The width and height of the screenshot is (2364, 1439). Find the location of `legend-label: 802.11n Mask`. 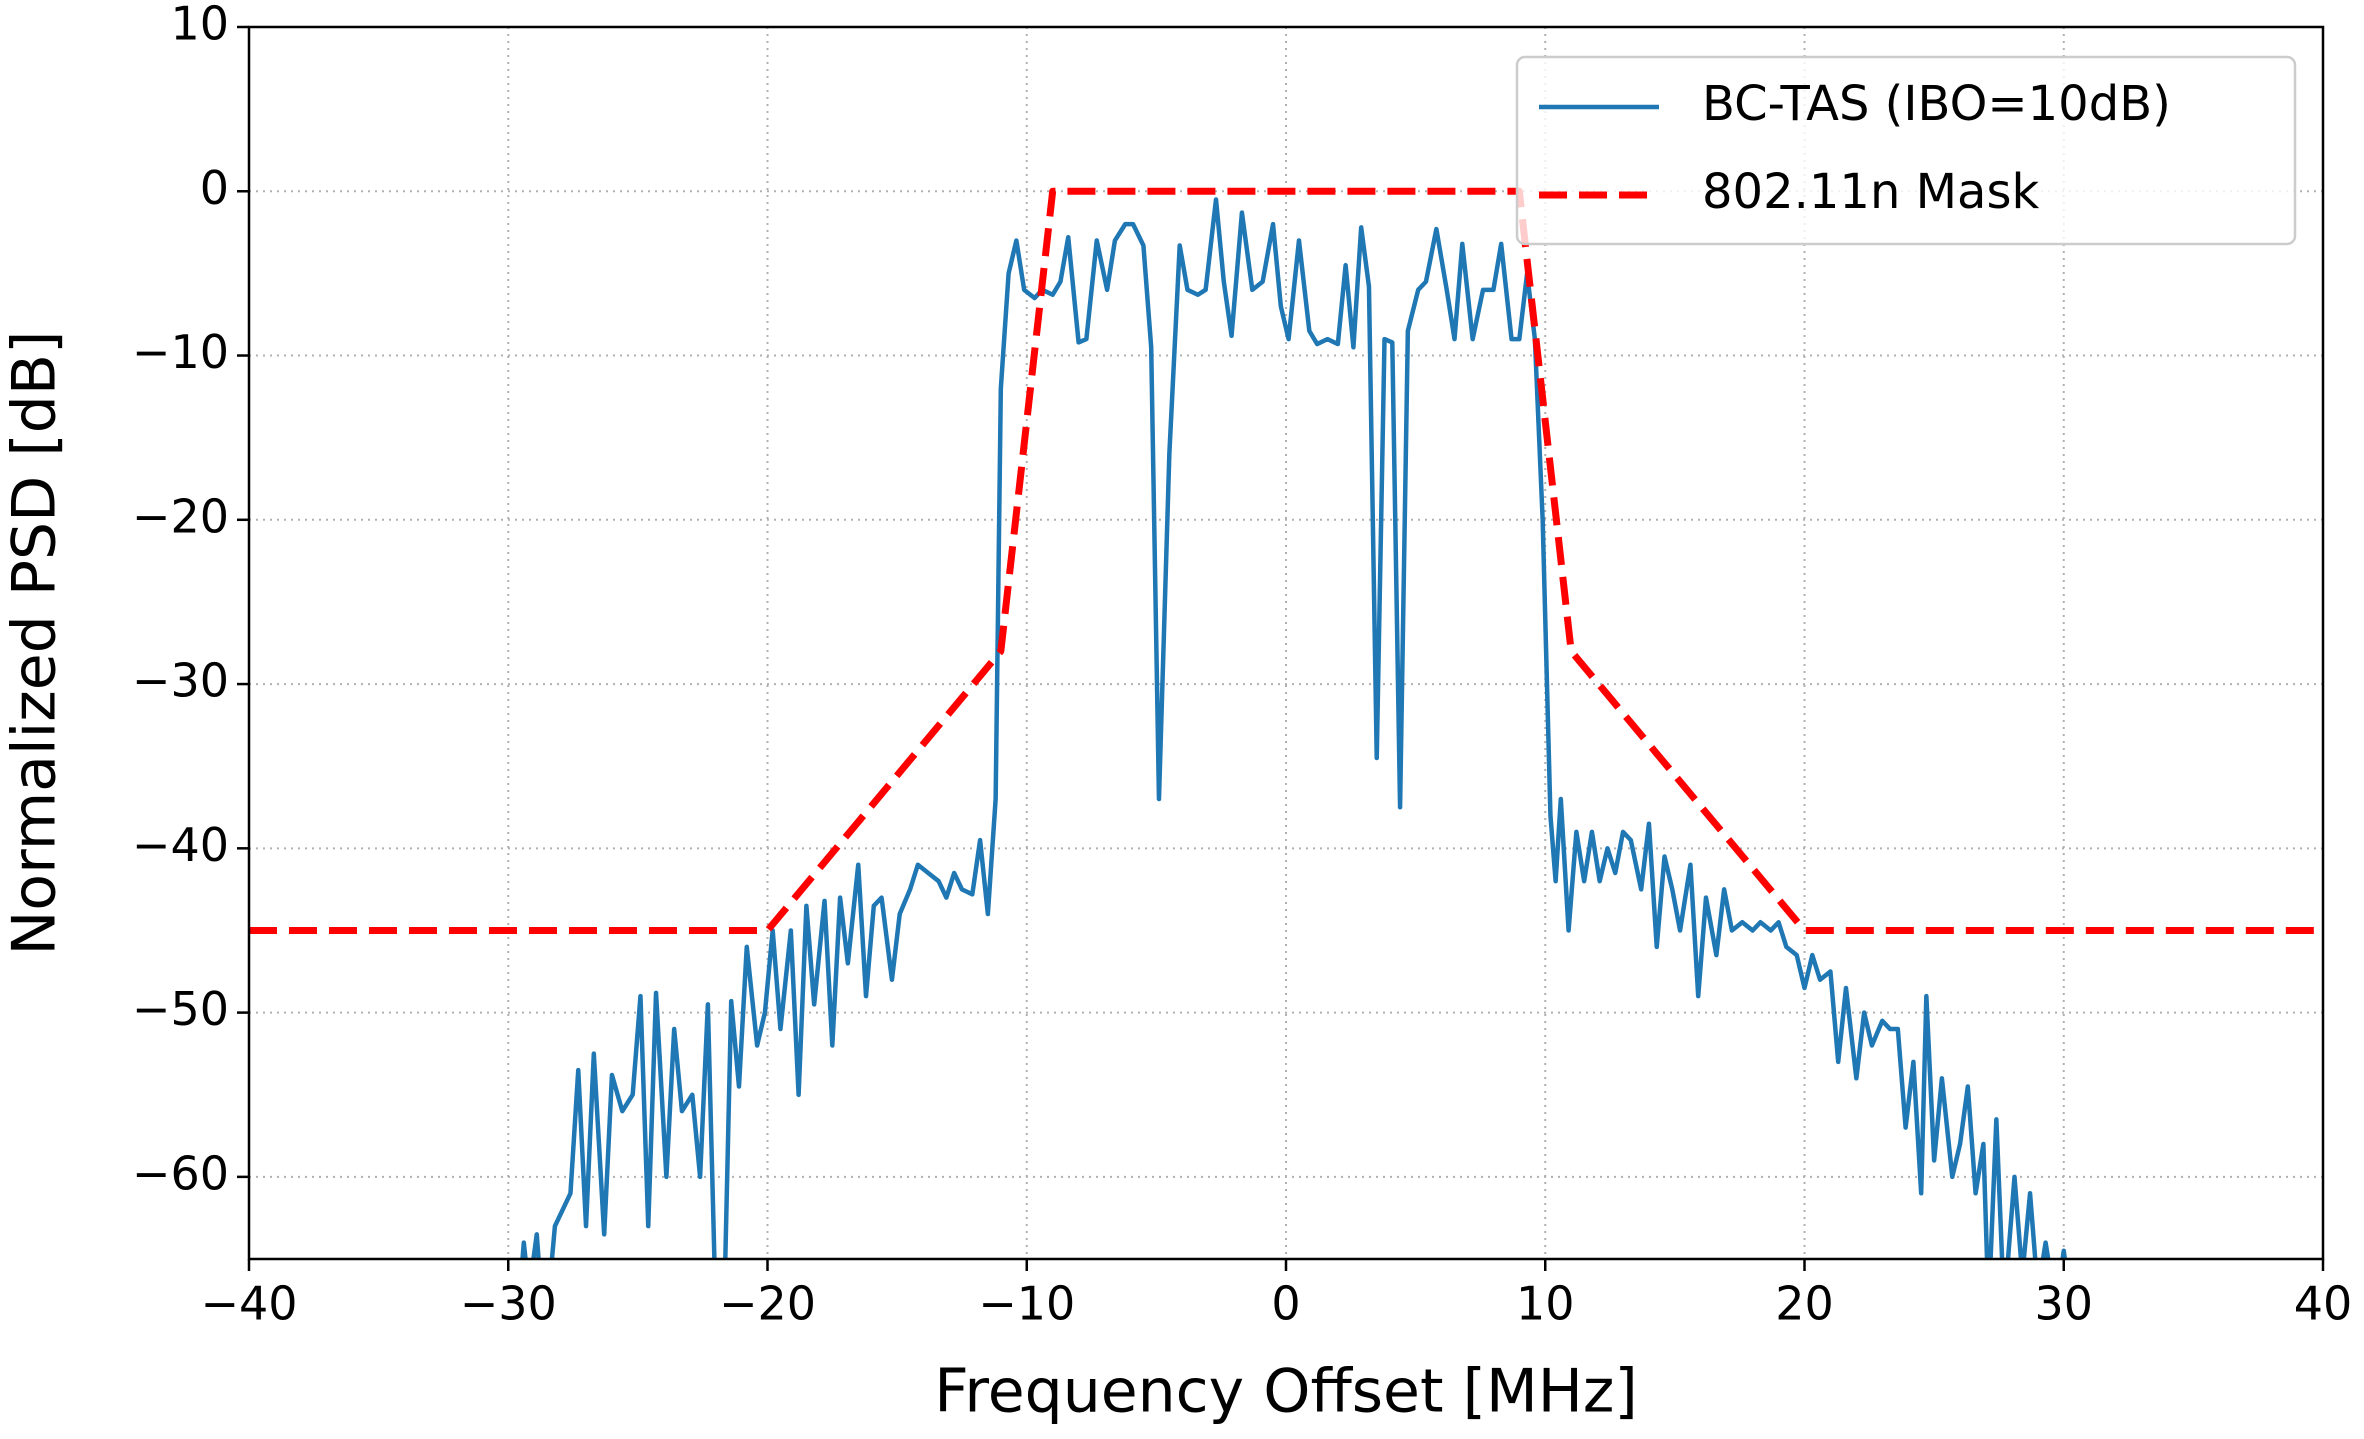

legend-label: 802.11n Mask is located at coordinates (1870, 192).